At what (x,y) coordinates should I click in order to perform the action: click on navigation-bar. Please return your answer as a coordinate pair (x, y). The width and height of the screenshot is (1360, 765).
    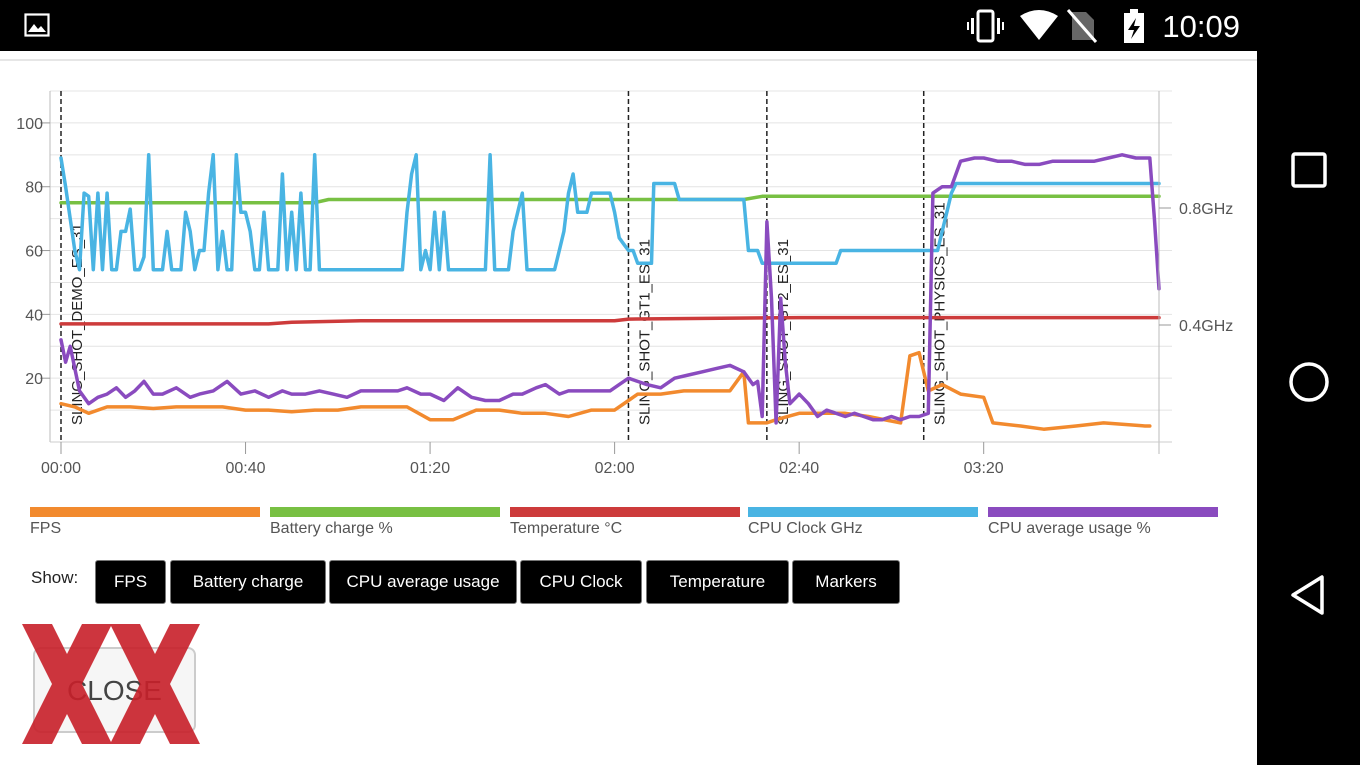
    Looking at the image, I should click on (1308, 382).